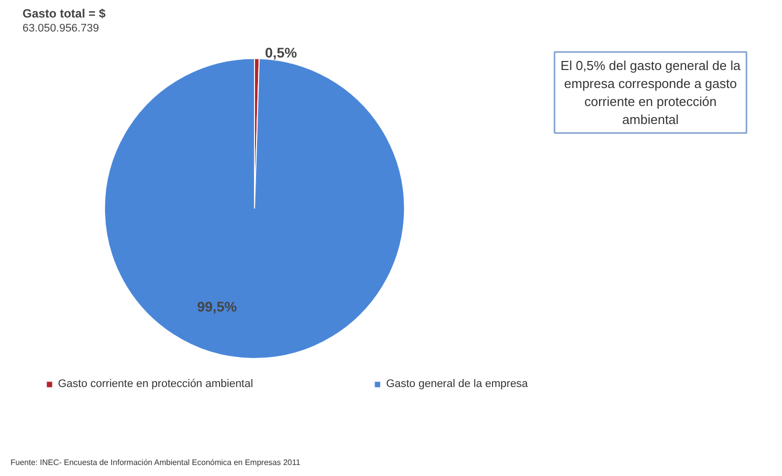 The height and width of the screenshot is (476, 782). Describe the element at coordinates (60, 28) in the screenshot. I see `chart-subtitle: 63.050.956.739` at that location.